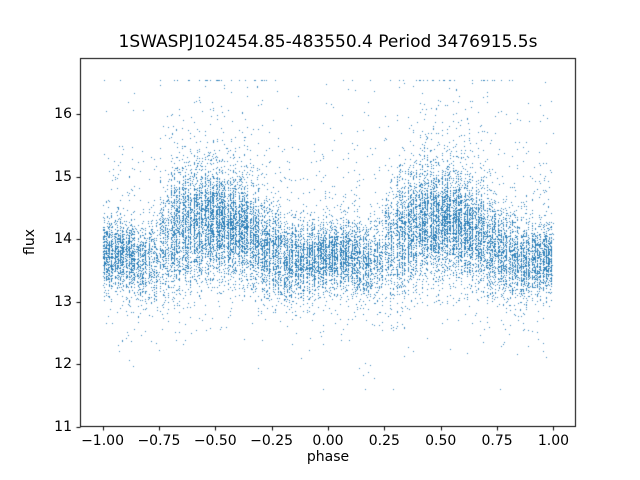 The image size is (640, 480). What do you see at coordinates (63, 114) in the screenshot?
I see `y-tick-label: 16` at bounding box center [63, 114].